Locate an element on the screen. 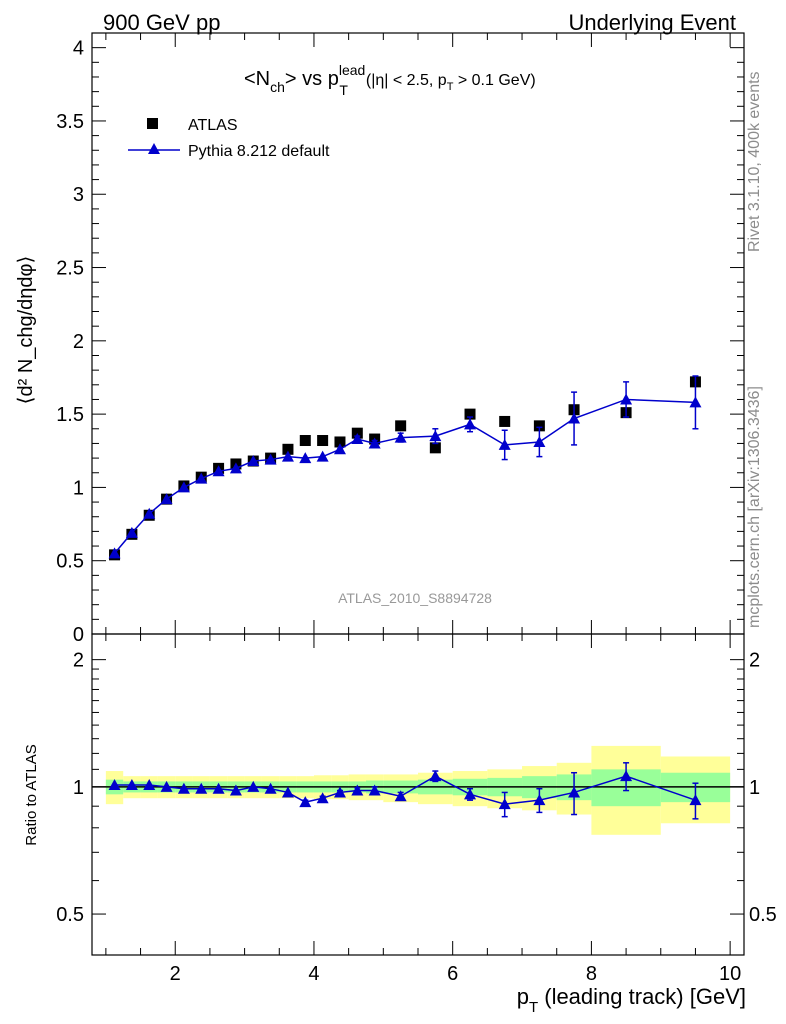 This screenshot has height=1024, width=786. xlabel-main: p is located at coordinates (523, 996).